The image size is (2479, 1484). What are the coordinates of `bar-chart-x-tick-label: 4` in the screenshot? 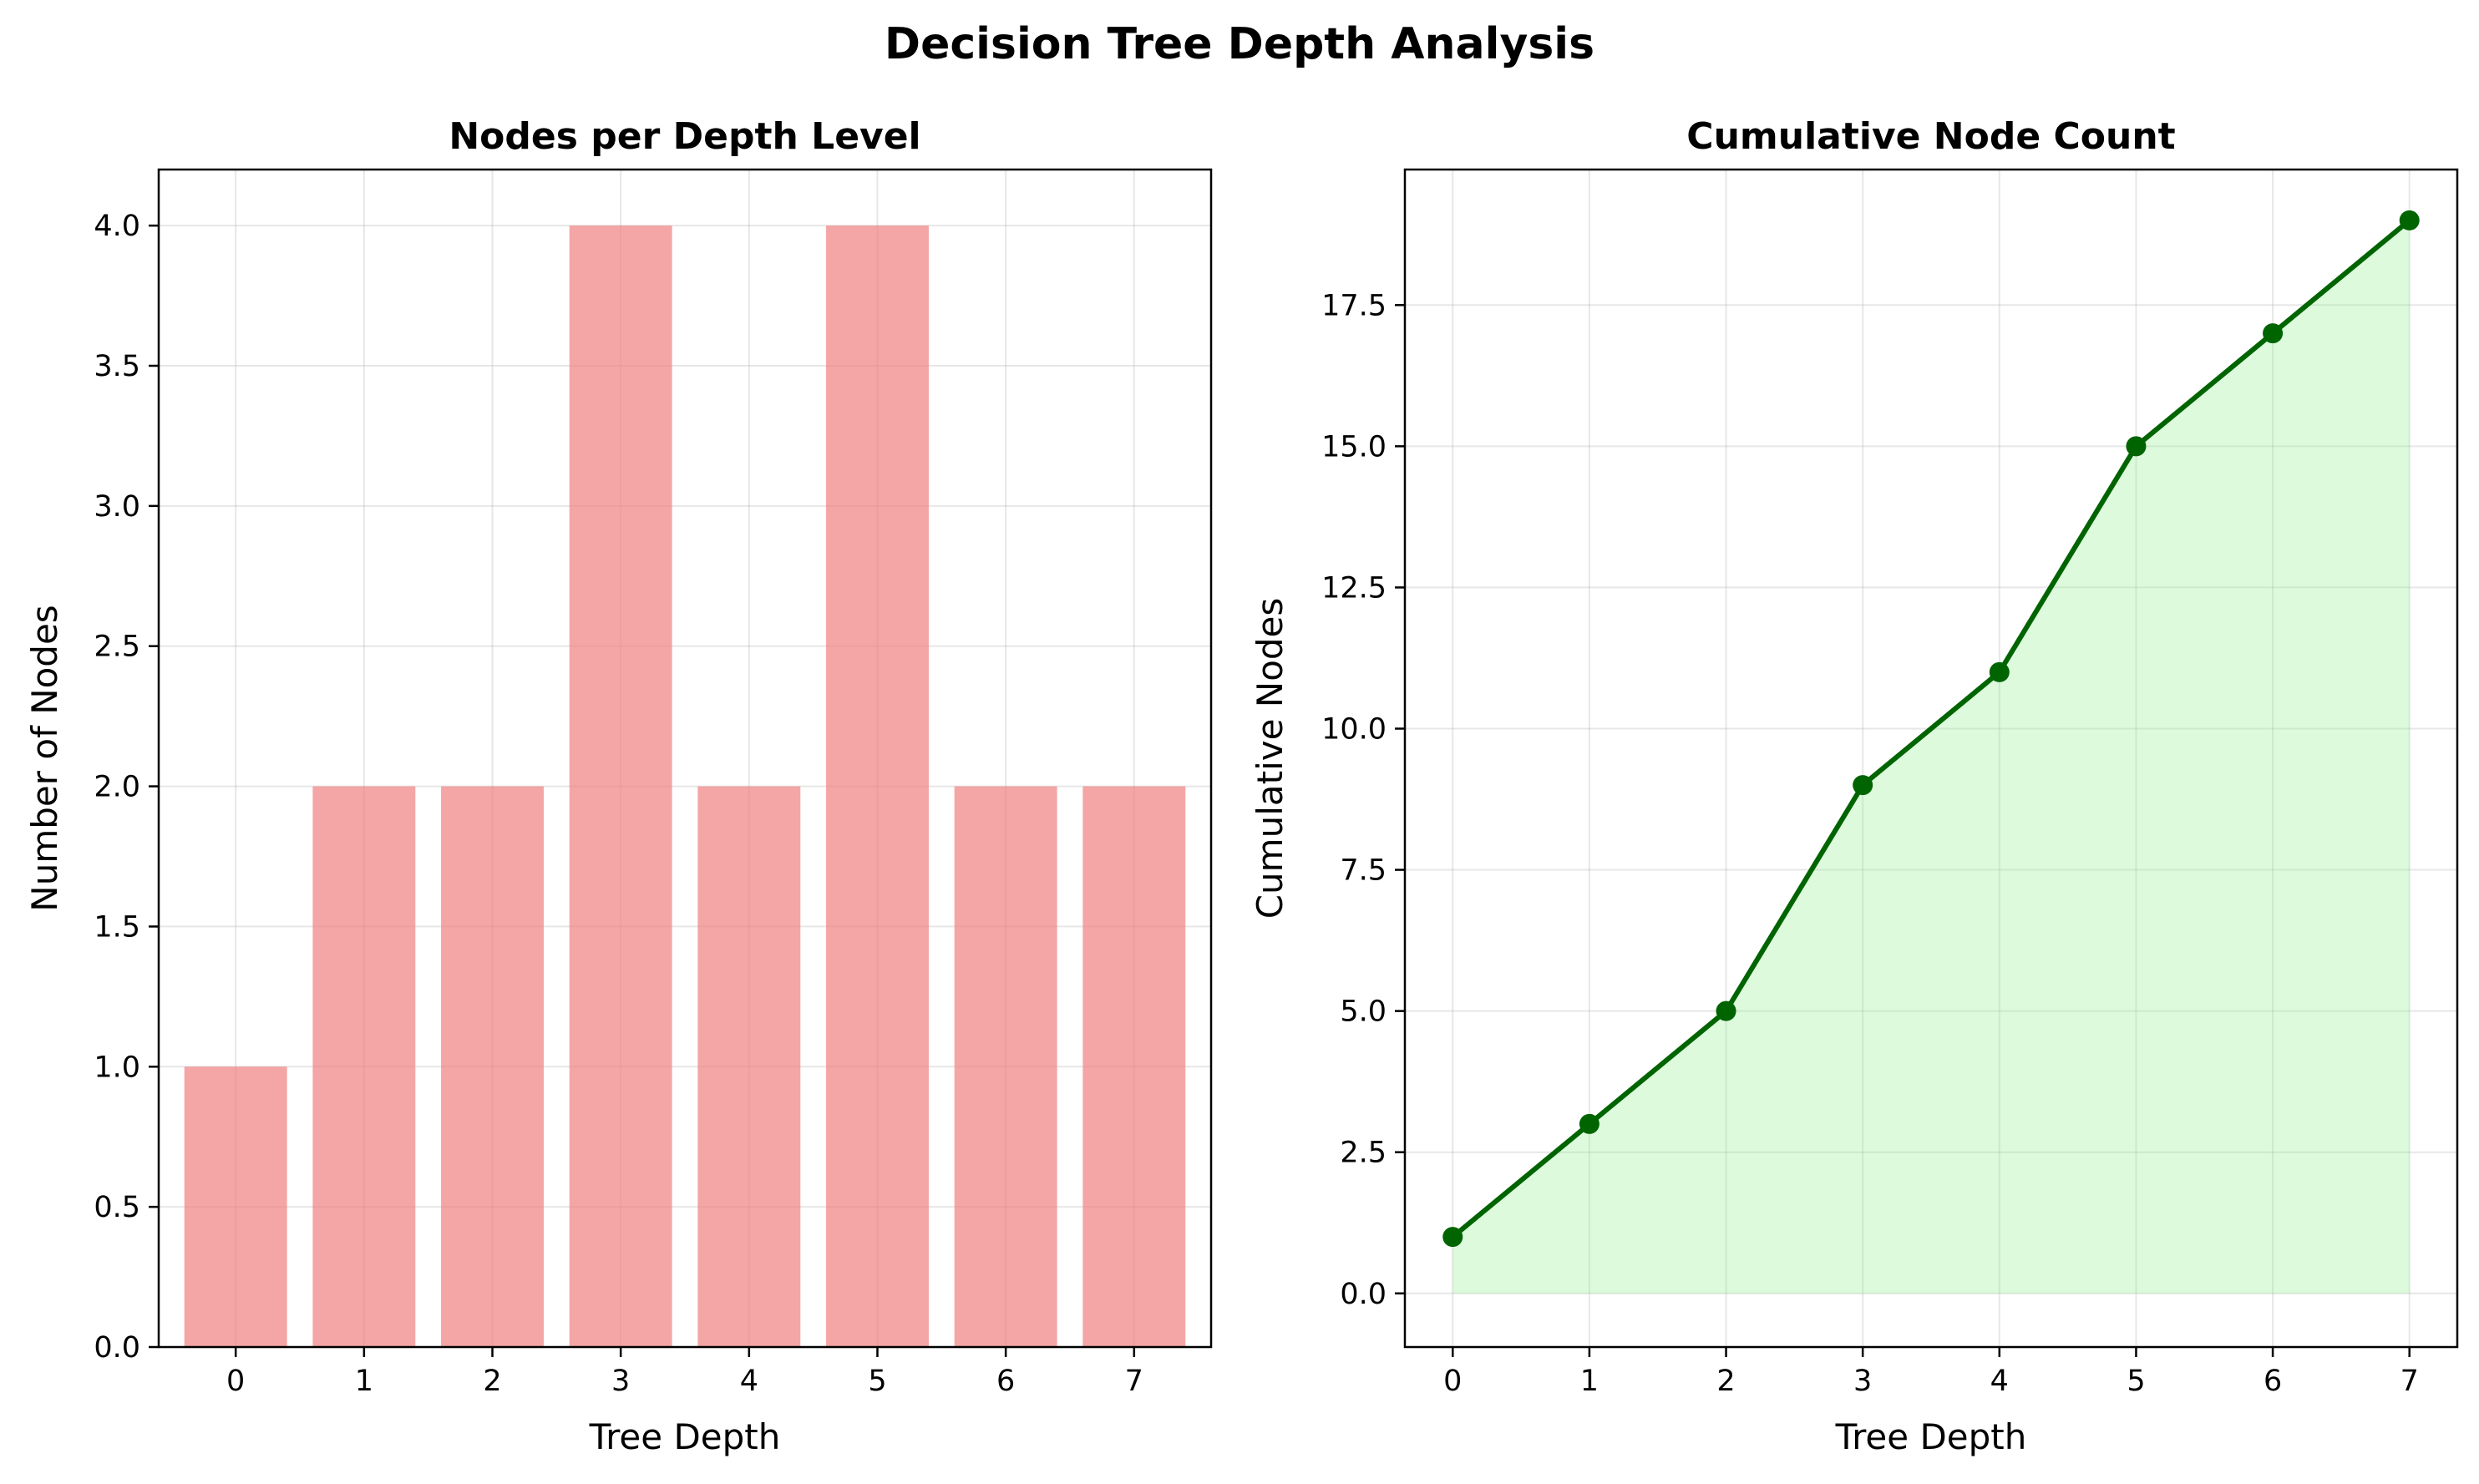 It's located at (749, 1381).